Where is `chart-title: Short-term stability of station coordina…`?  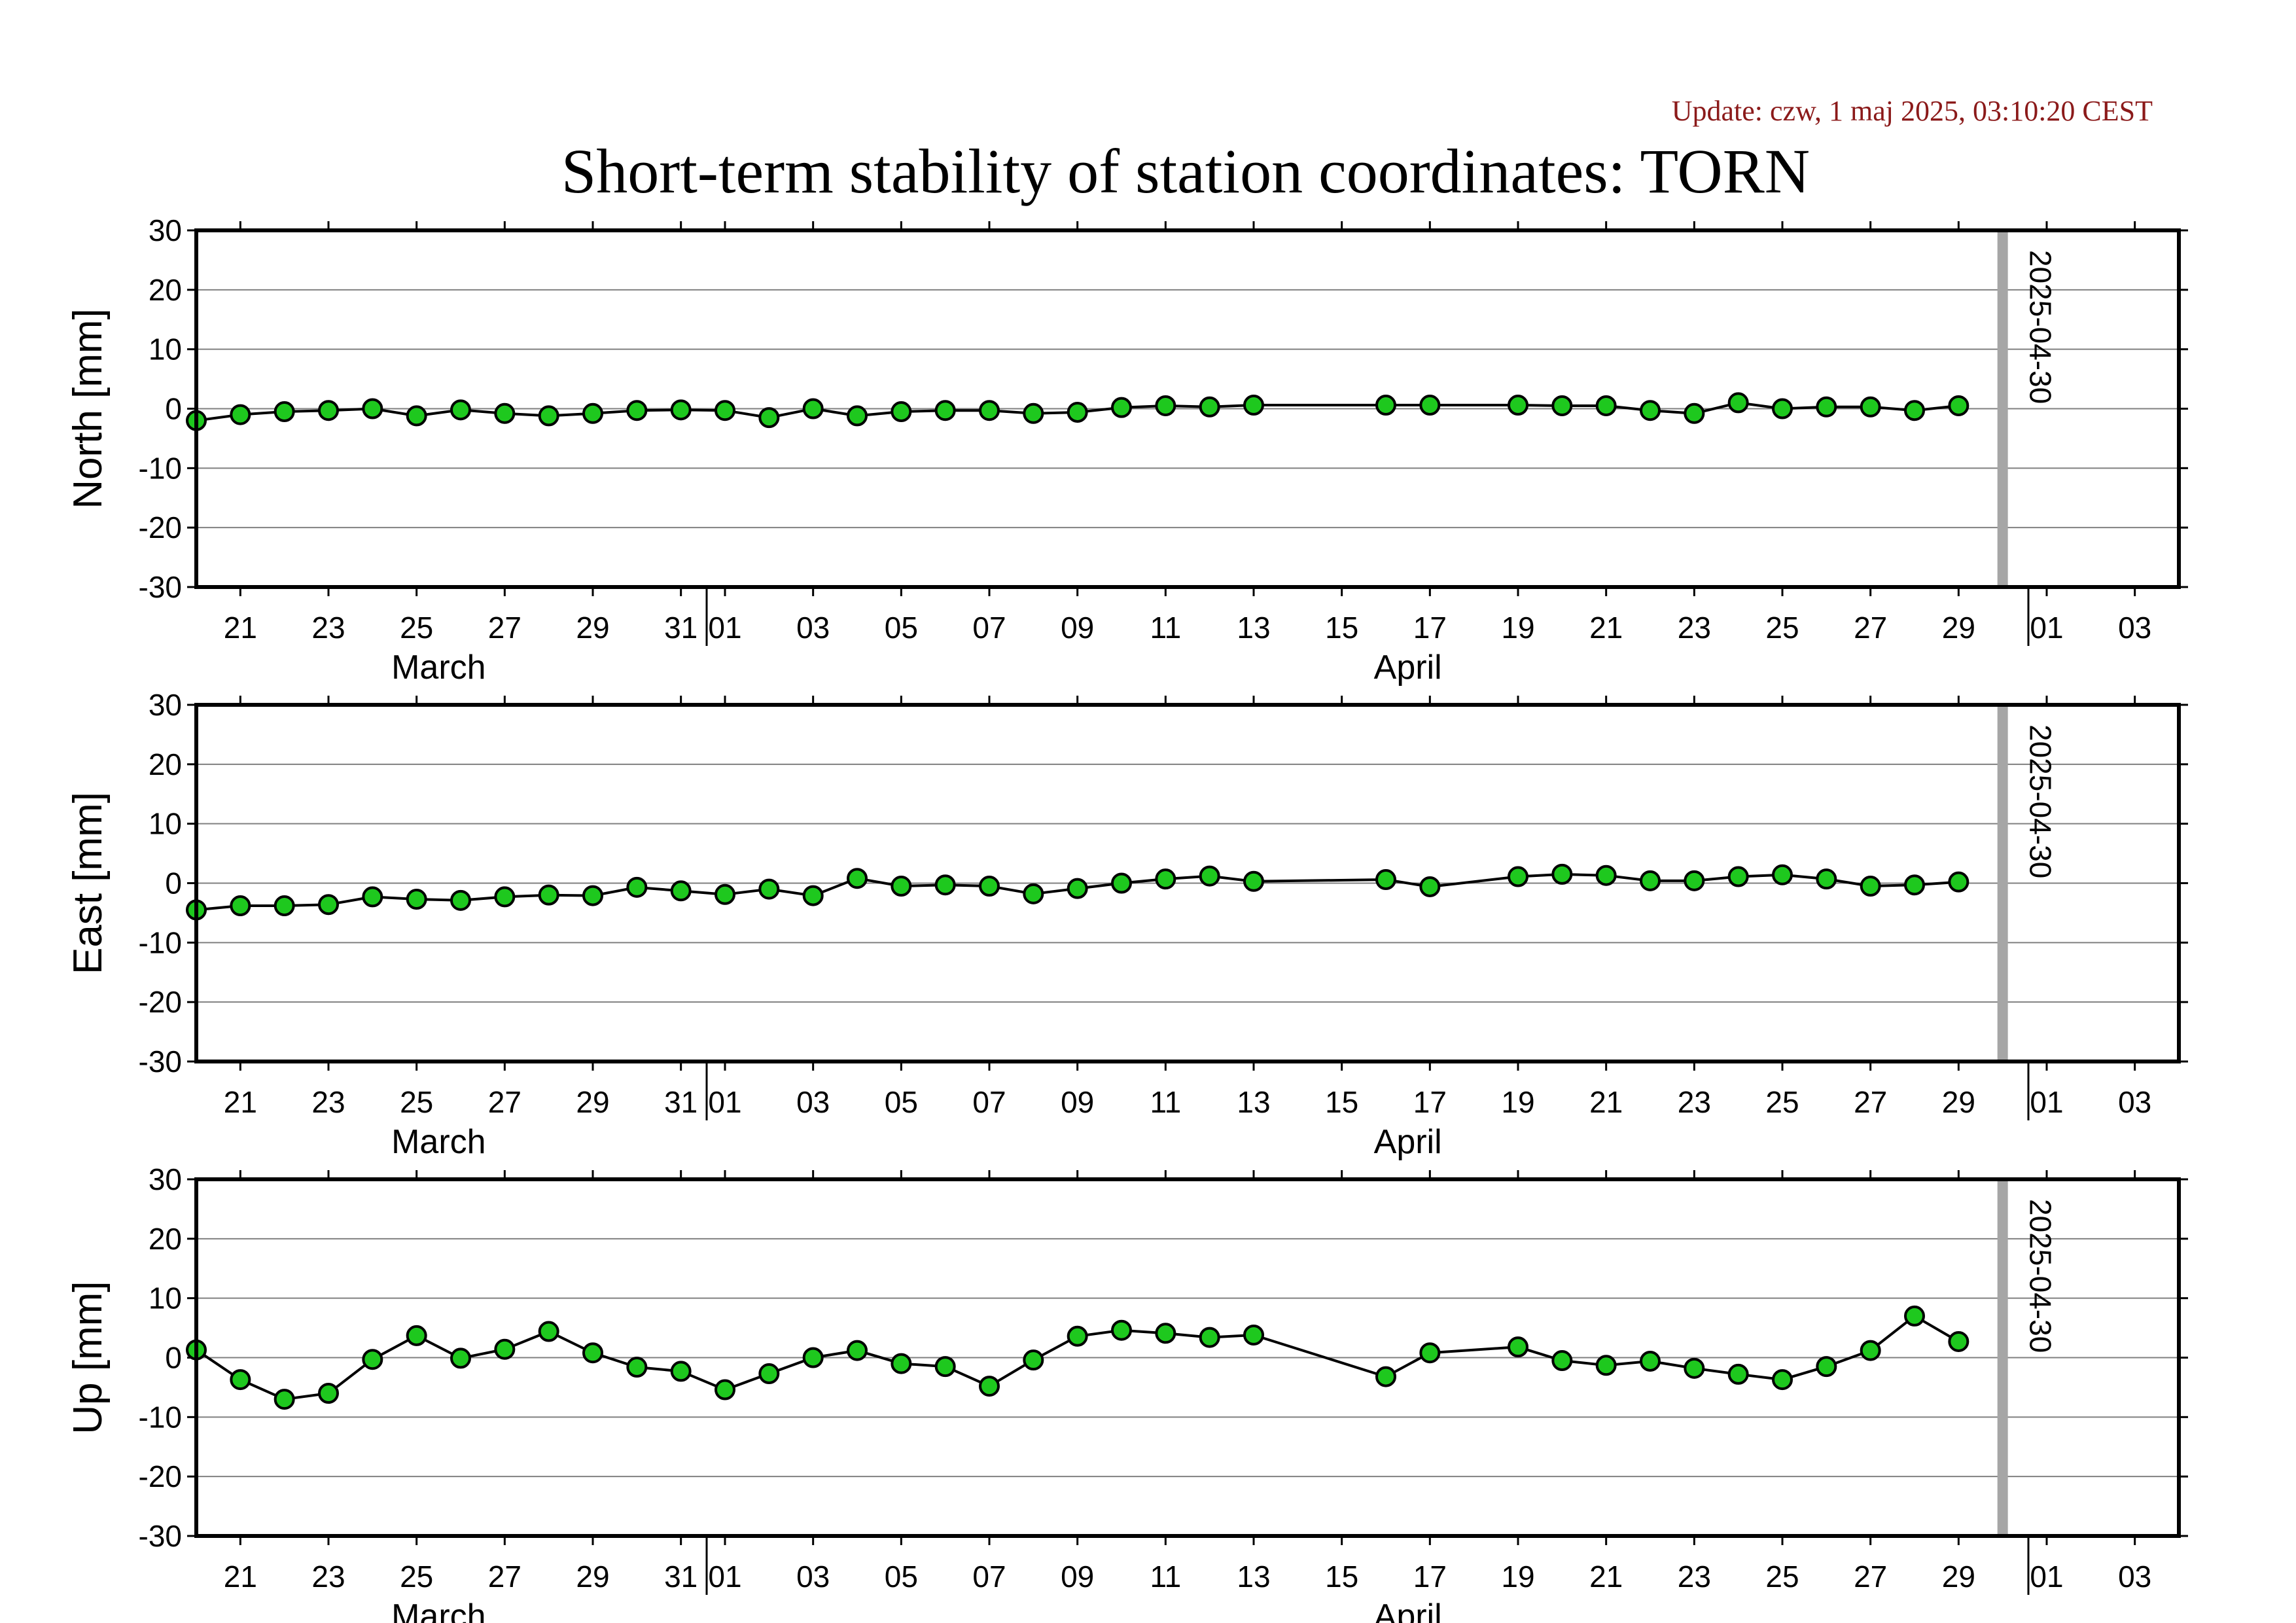
chart-title: Short-term stability of station coordina… is located at coordinates (1186, 171).